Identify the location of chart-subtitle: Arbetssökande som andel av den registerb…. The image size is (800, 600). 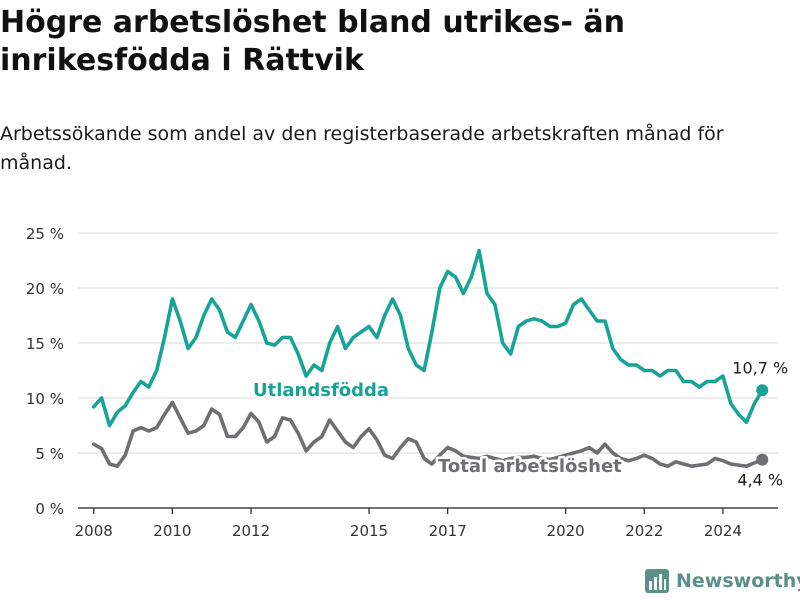
(362, 148).